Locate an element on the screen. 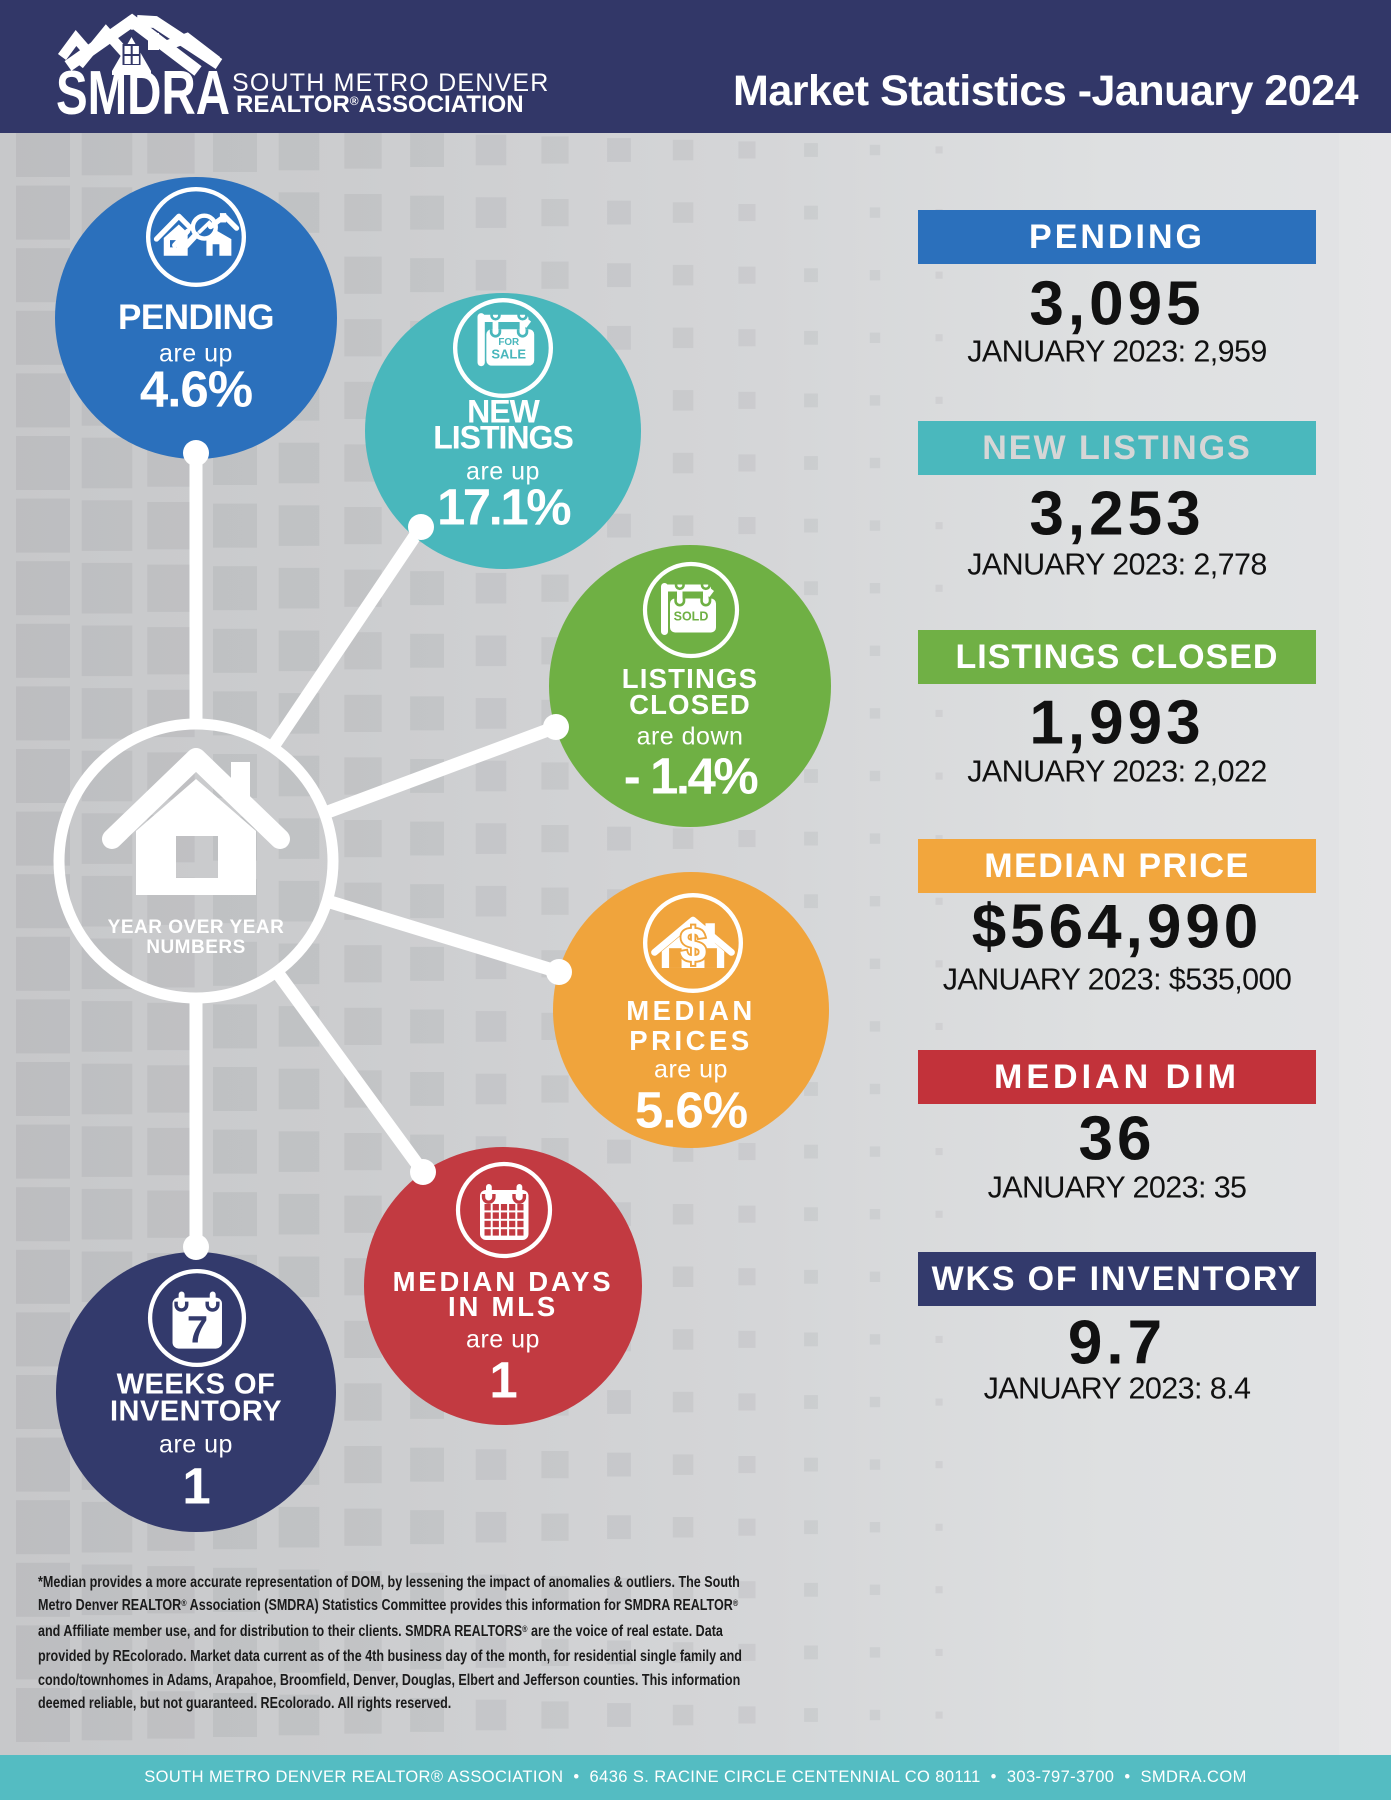 This screenshot has height=1800, width=1391. svg-text: SALE is located at coordinates (508, 353).